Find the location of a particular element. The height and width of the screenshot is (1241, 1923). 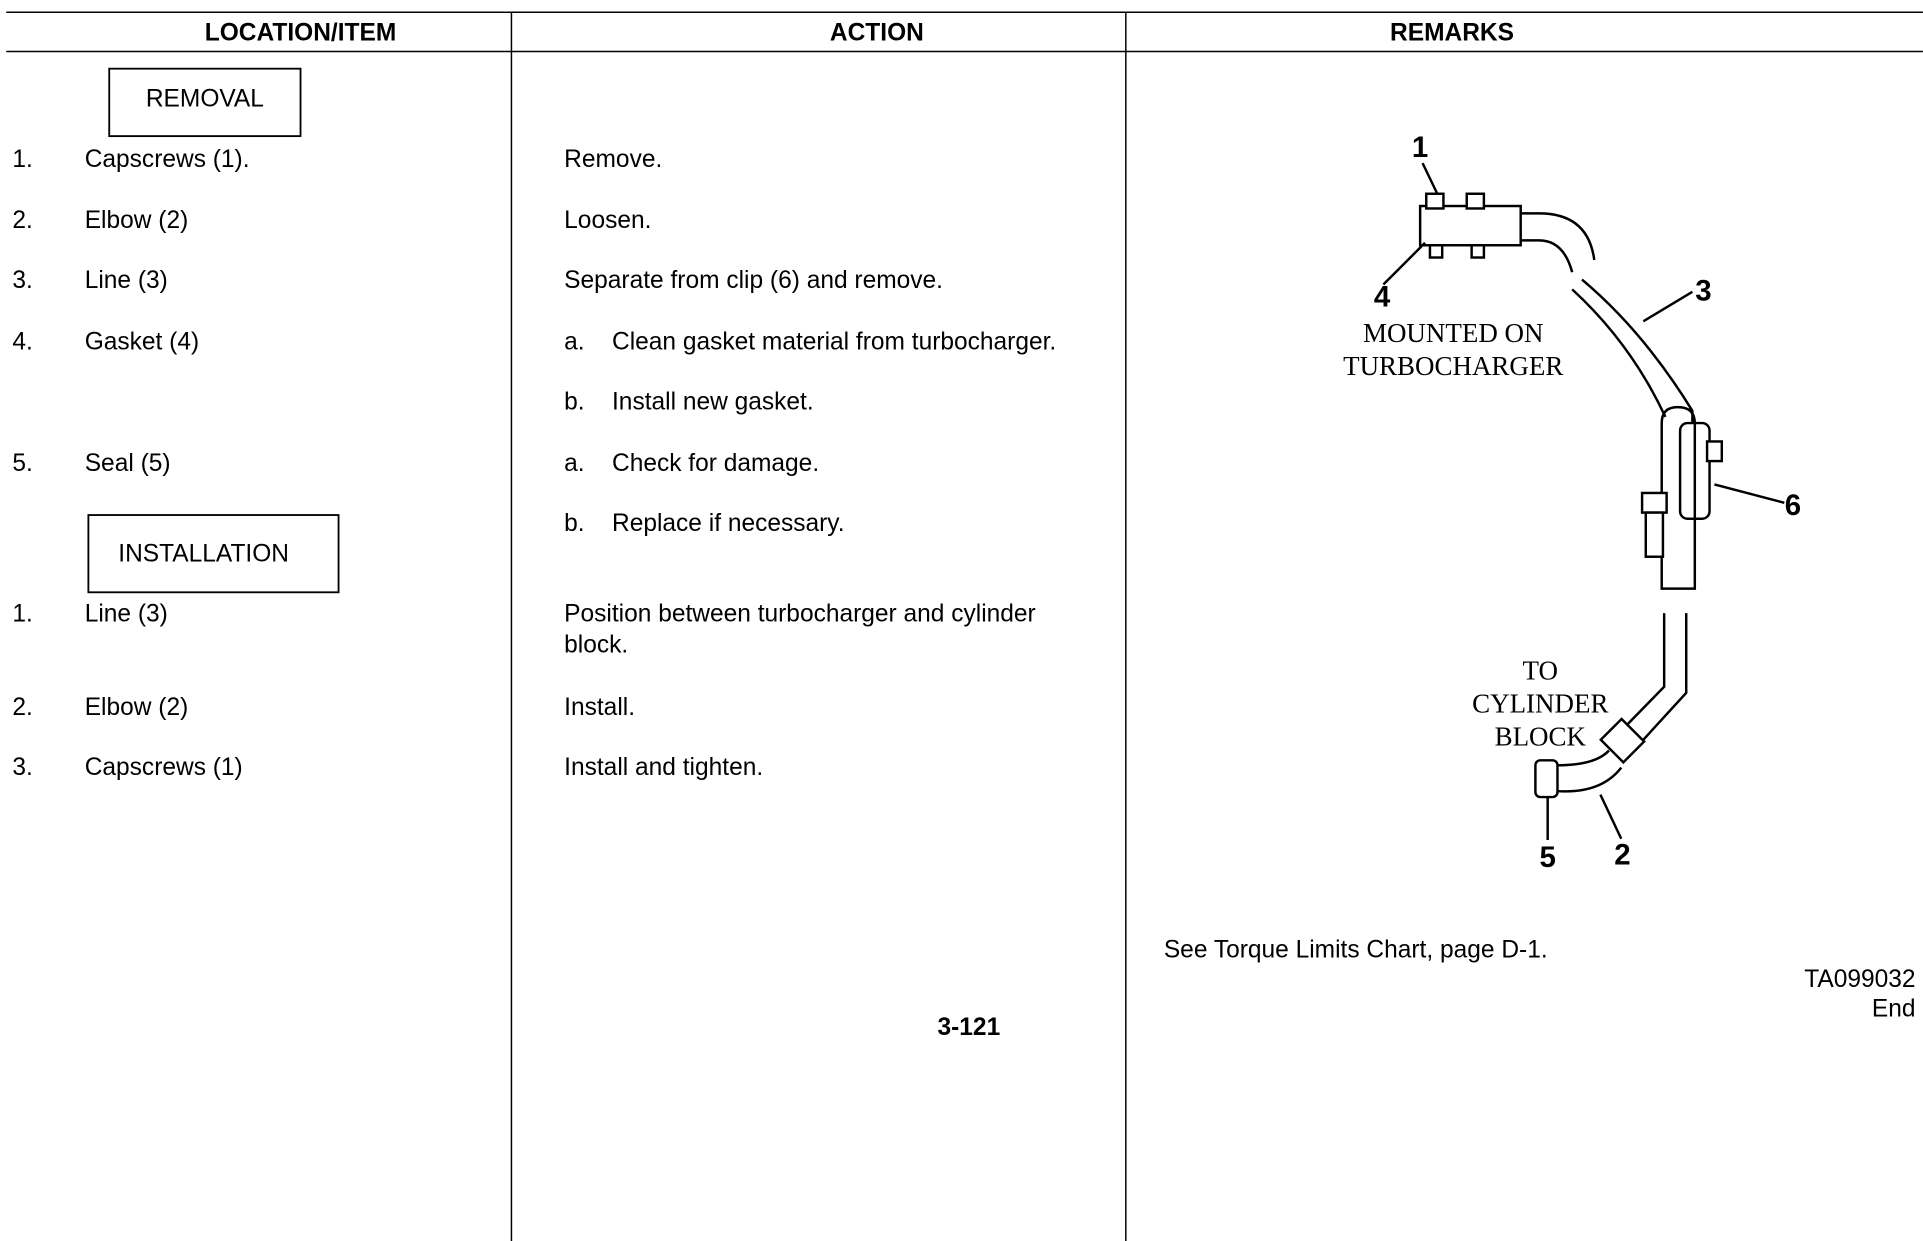

callout: 3 is located at coordinates (1703, 290).